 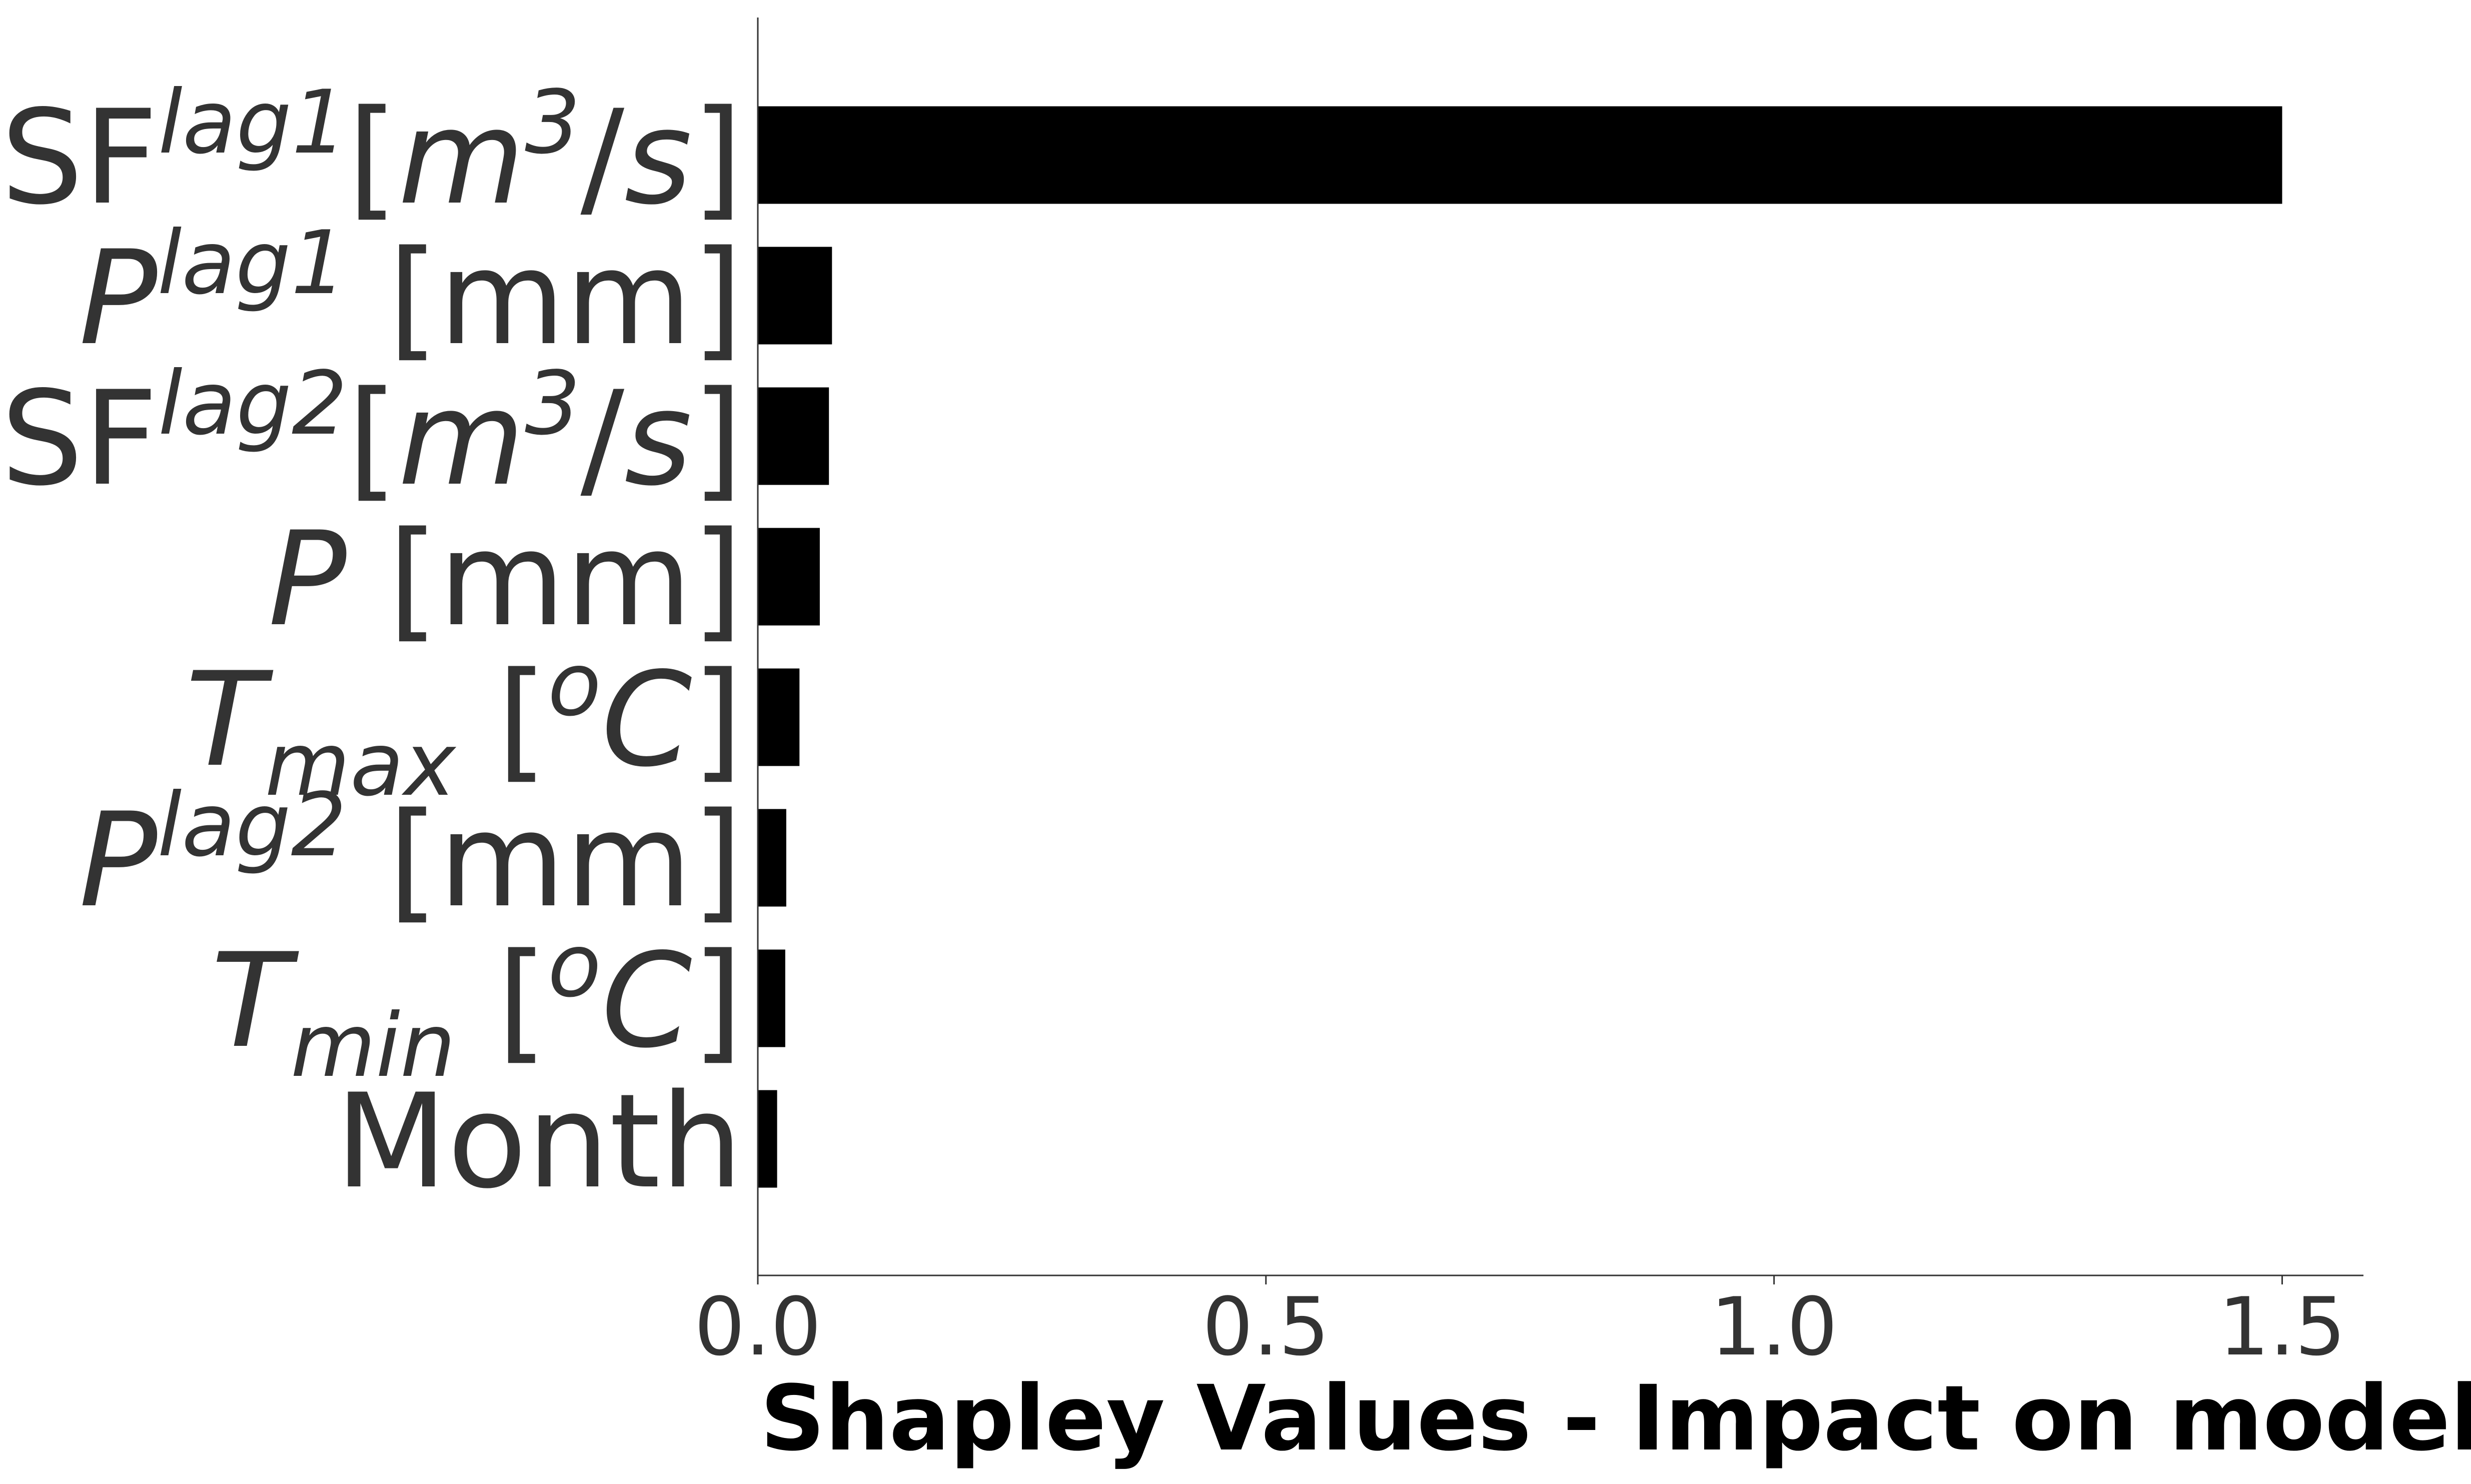 I want to click on y-tick-label: SFlag2[m3/s], so click(x=372, y=434).